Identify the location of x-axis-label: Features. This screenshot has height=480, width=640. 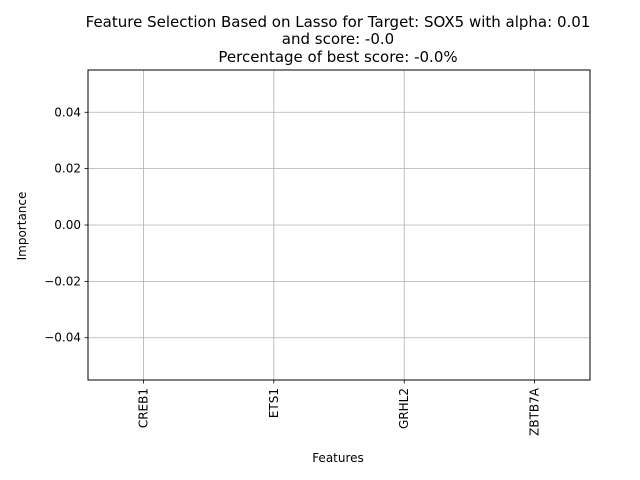
(338, 458).